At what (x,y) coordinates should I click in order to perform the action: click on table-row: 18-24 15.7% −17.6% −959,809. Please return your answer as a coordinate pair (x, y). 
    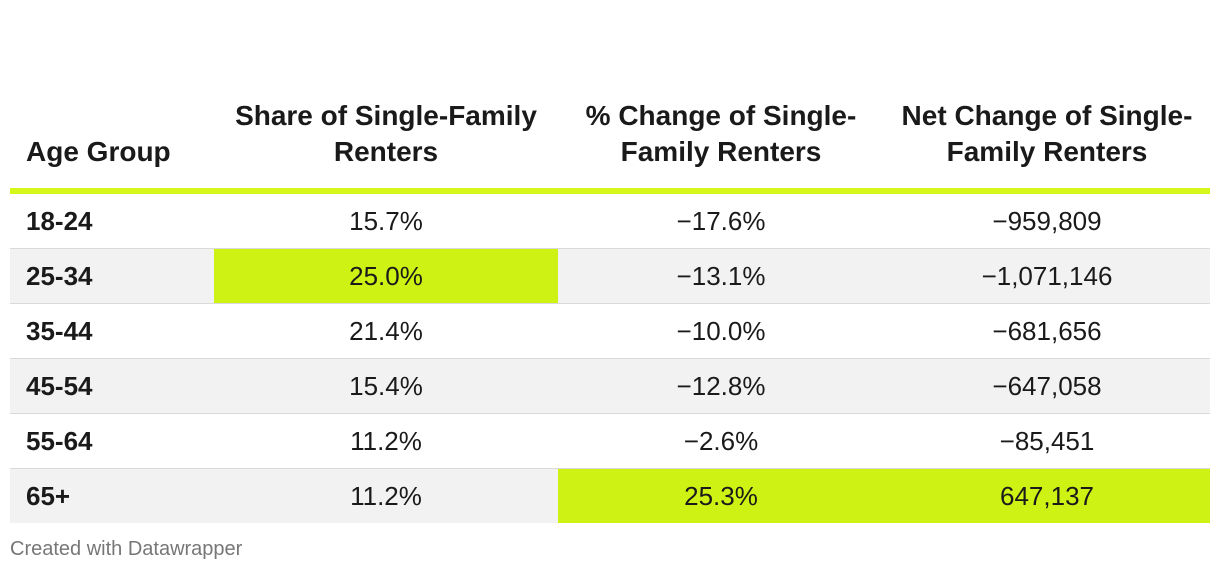
    Looking at the image, I should click on (610, 220).